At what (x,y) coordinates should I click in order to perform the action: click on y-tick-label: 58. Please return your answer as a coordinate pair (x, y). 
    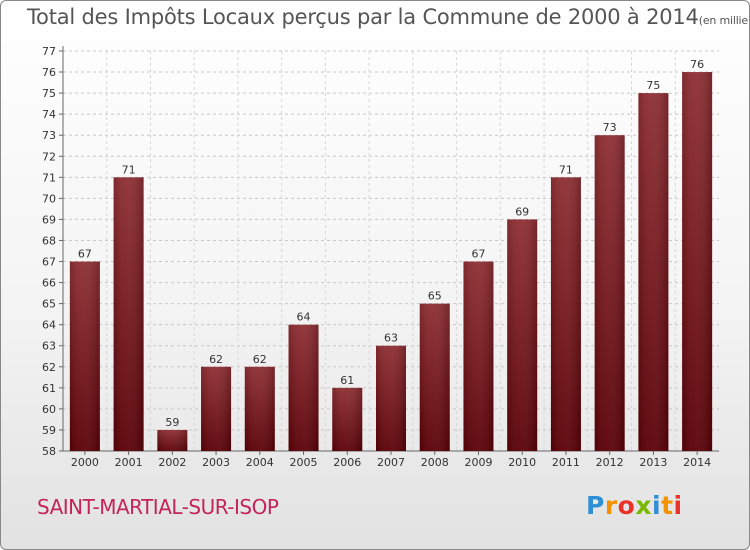
    Looking at the image, I should click on (49, 451).